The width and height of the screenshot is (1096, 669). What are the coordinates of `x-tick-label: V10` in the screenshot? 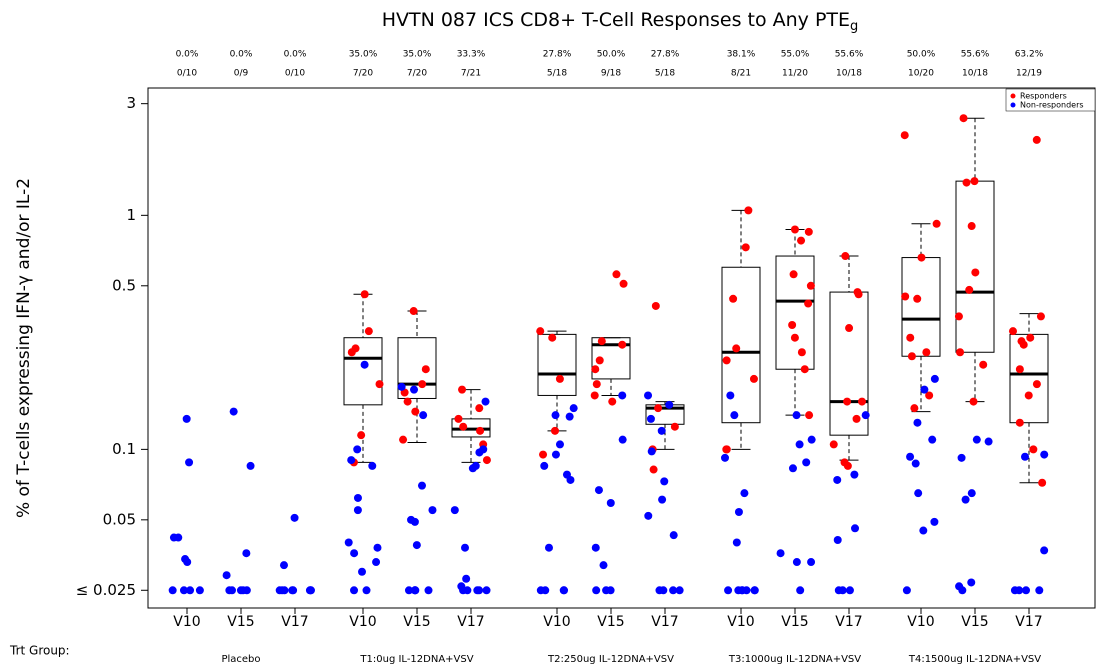 It's located at (362, 622).